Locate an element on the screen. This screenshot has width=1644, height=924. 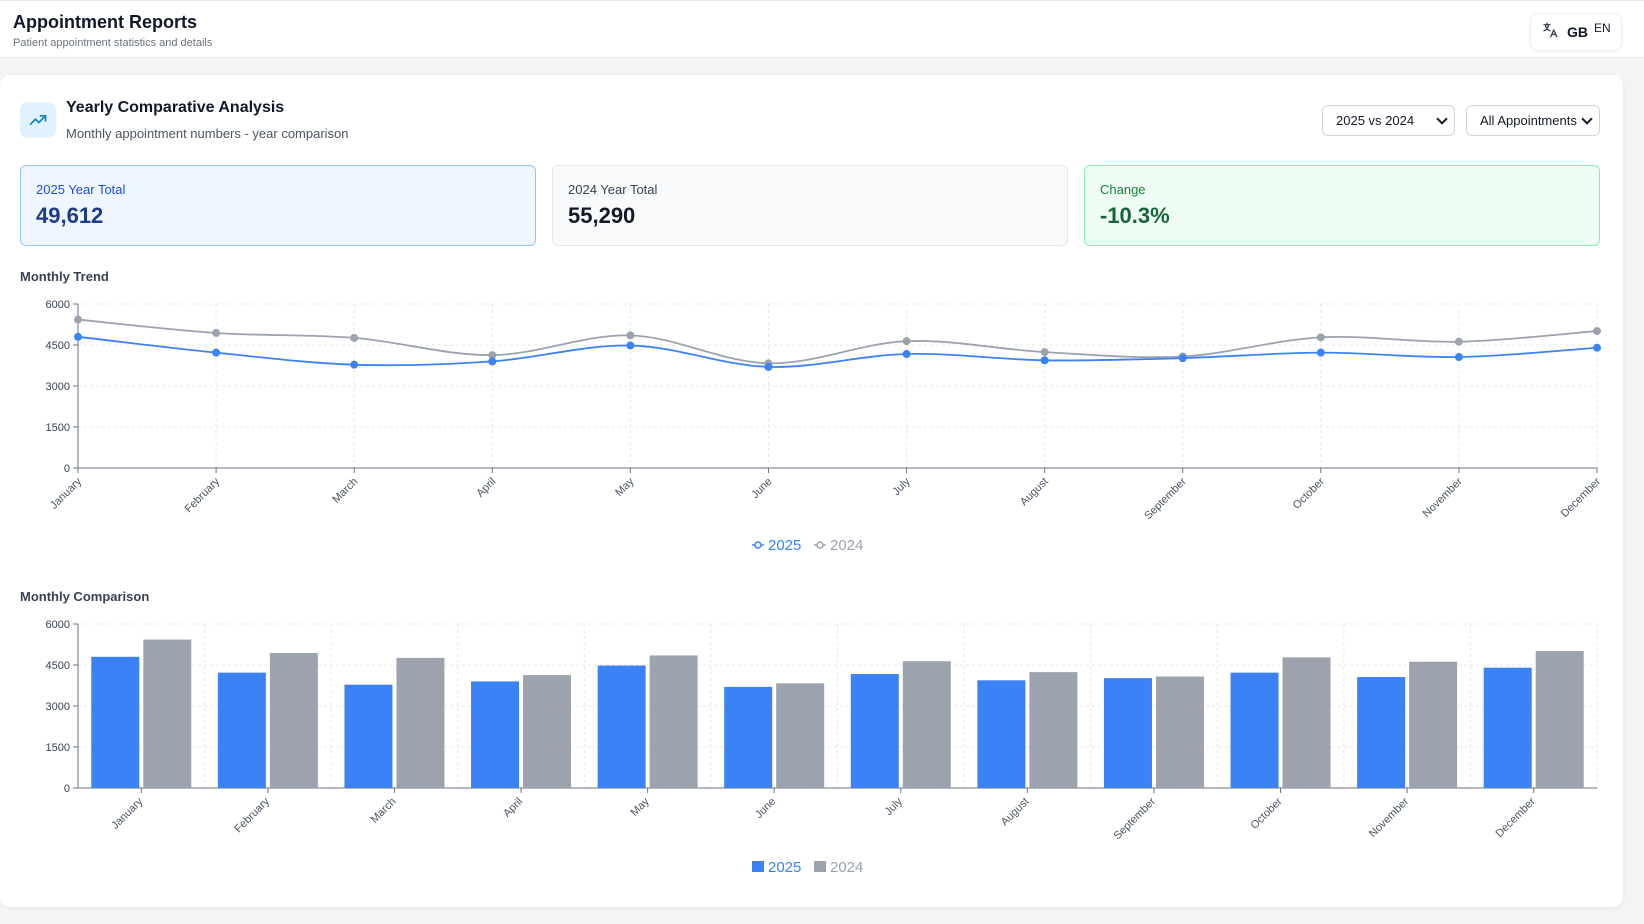
series-line-2025 is located at coordinates (837, 351).